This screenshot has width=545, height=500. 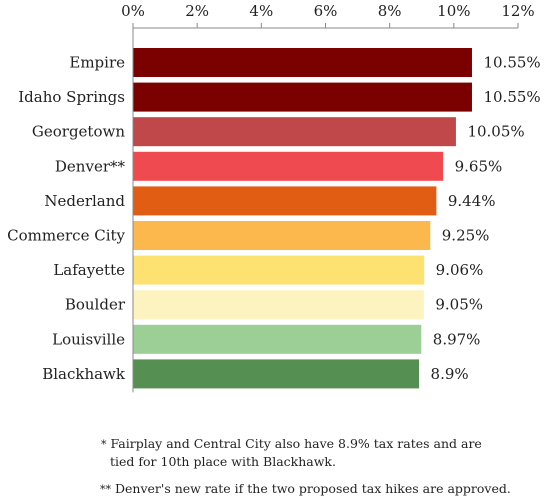 What do you see at coordinates (453, 11) in the screenshot?
I see `x-tick-label: 10%` at bounding box center [453, 11].